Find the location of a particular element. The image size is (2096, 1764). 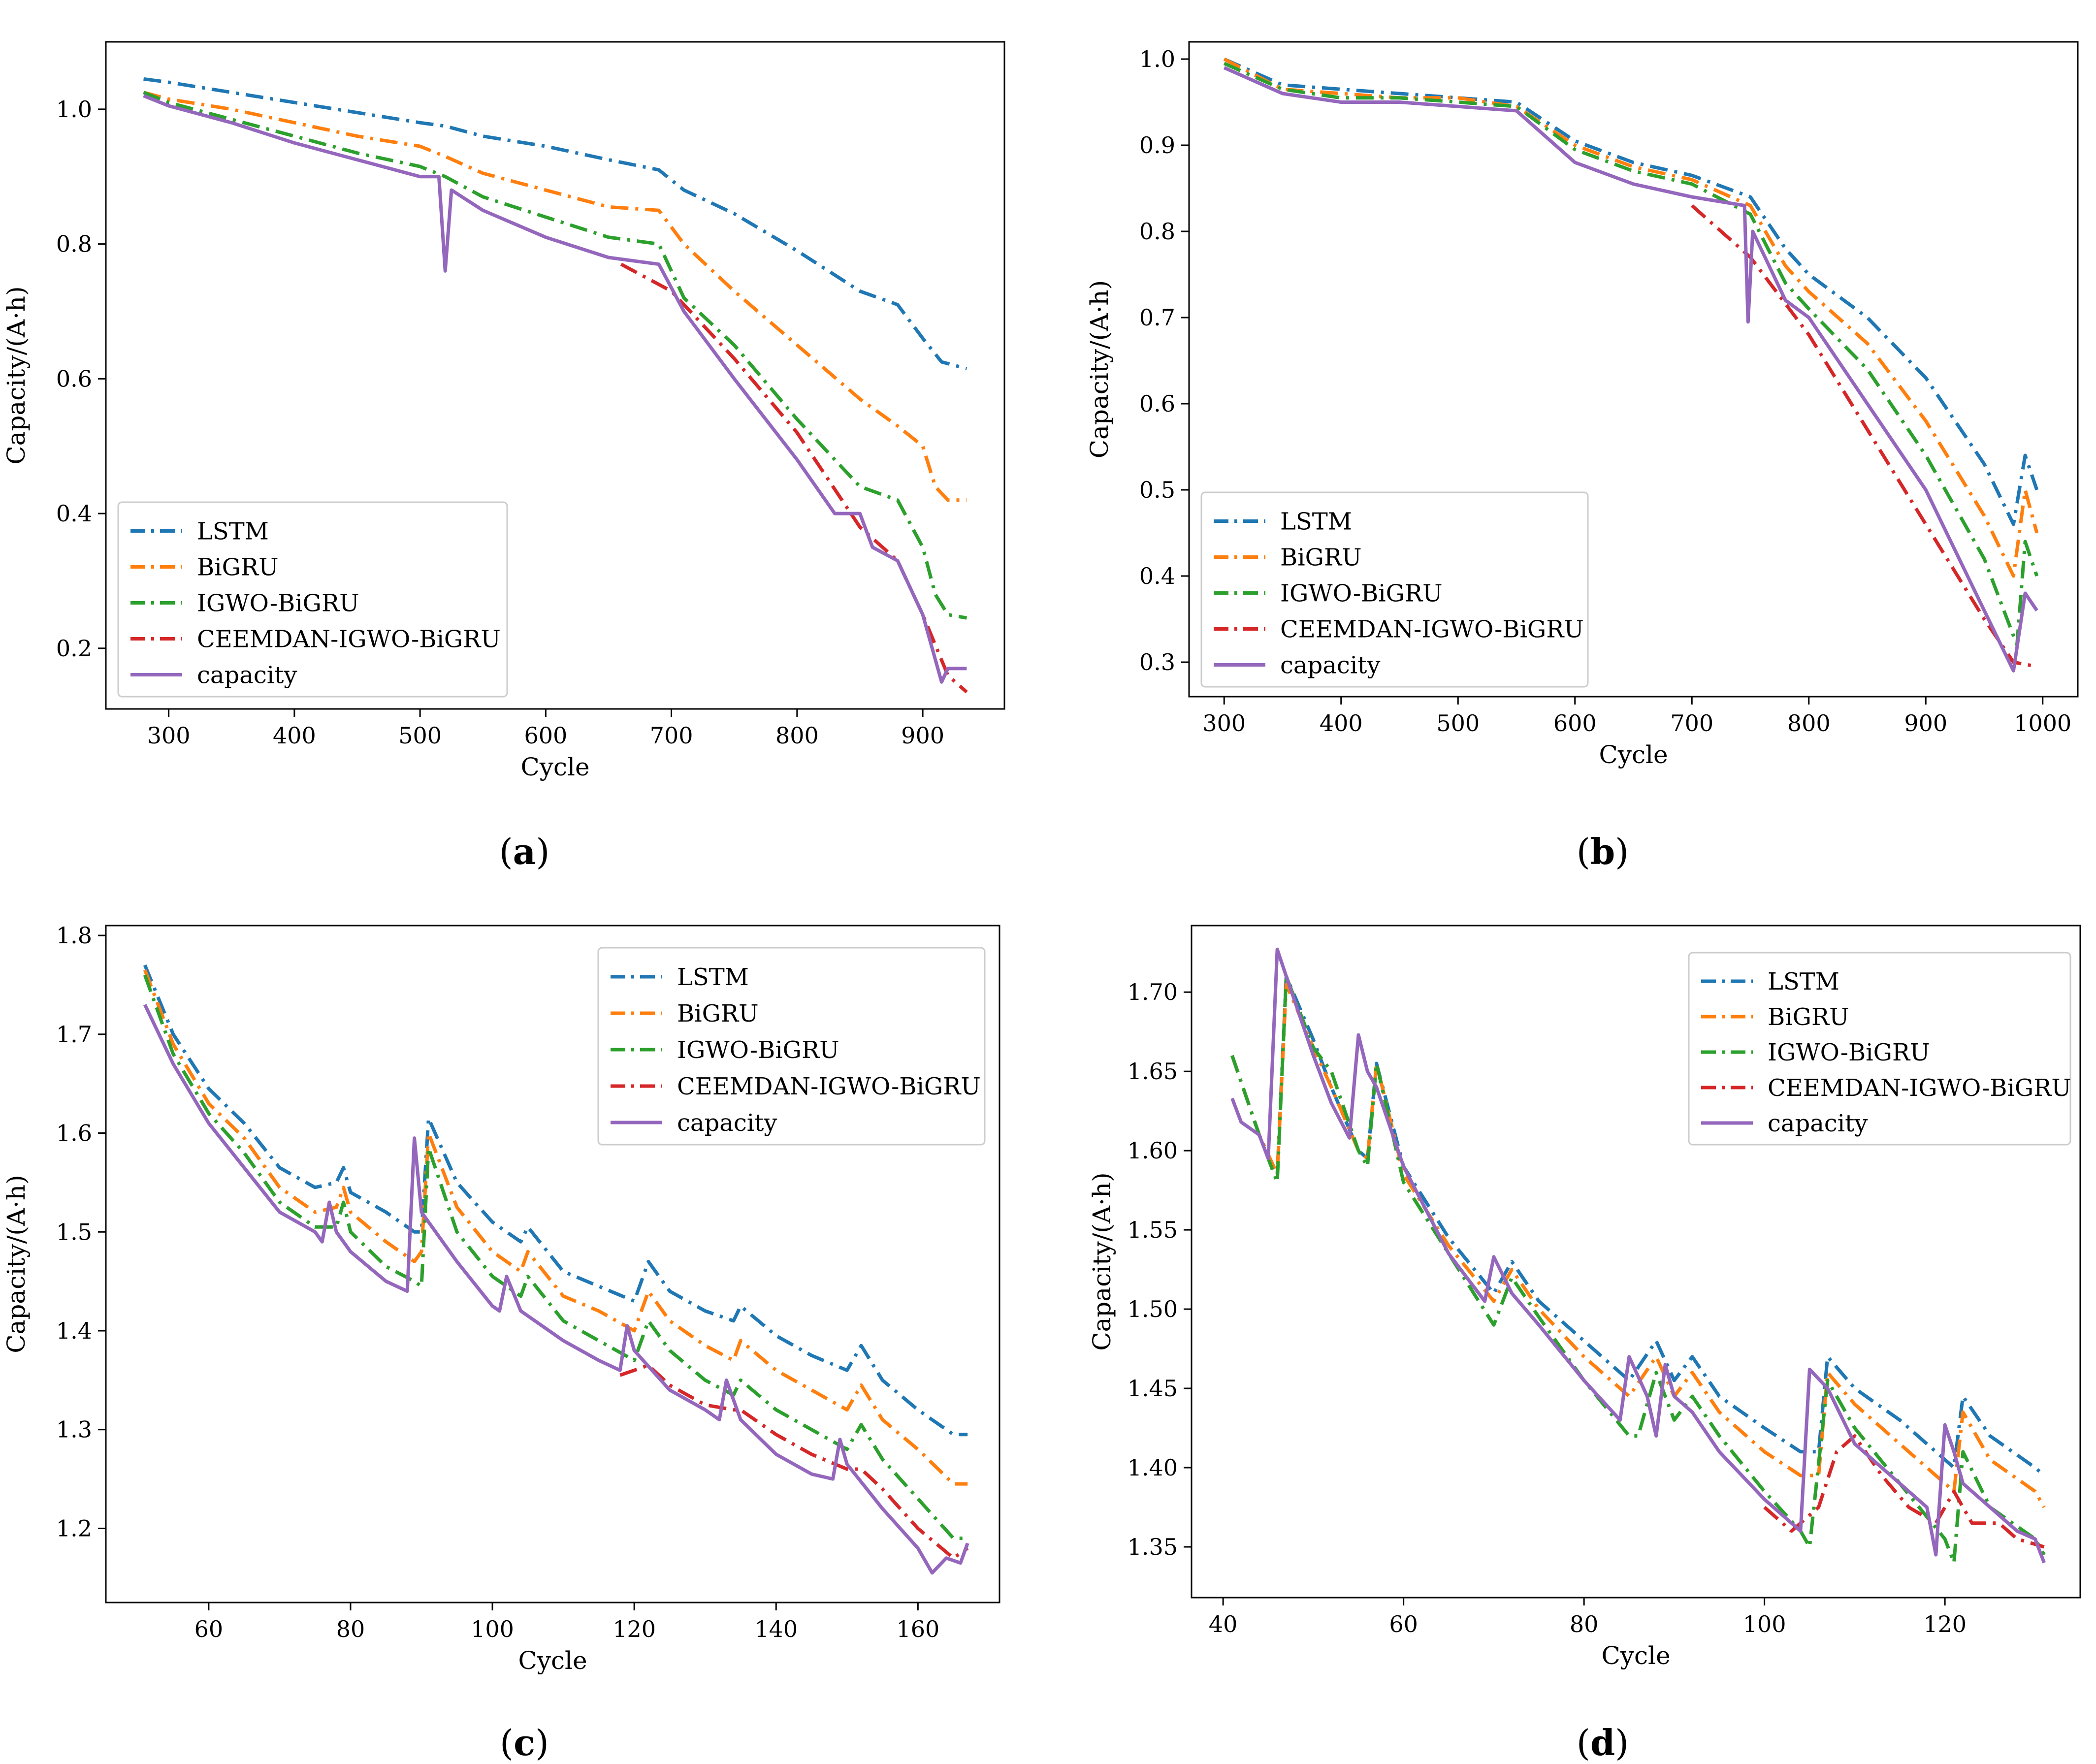

y-tick-label: 1.4 is located at coordinates (74, 1330).